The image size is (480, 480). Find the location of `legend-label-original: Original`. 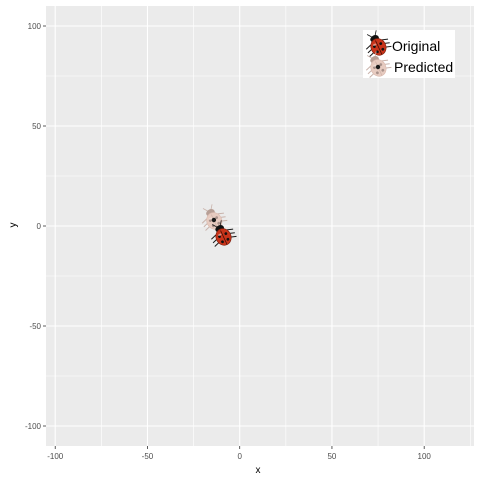

legend-label-original: Original is located at coordinates (416, 46).